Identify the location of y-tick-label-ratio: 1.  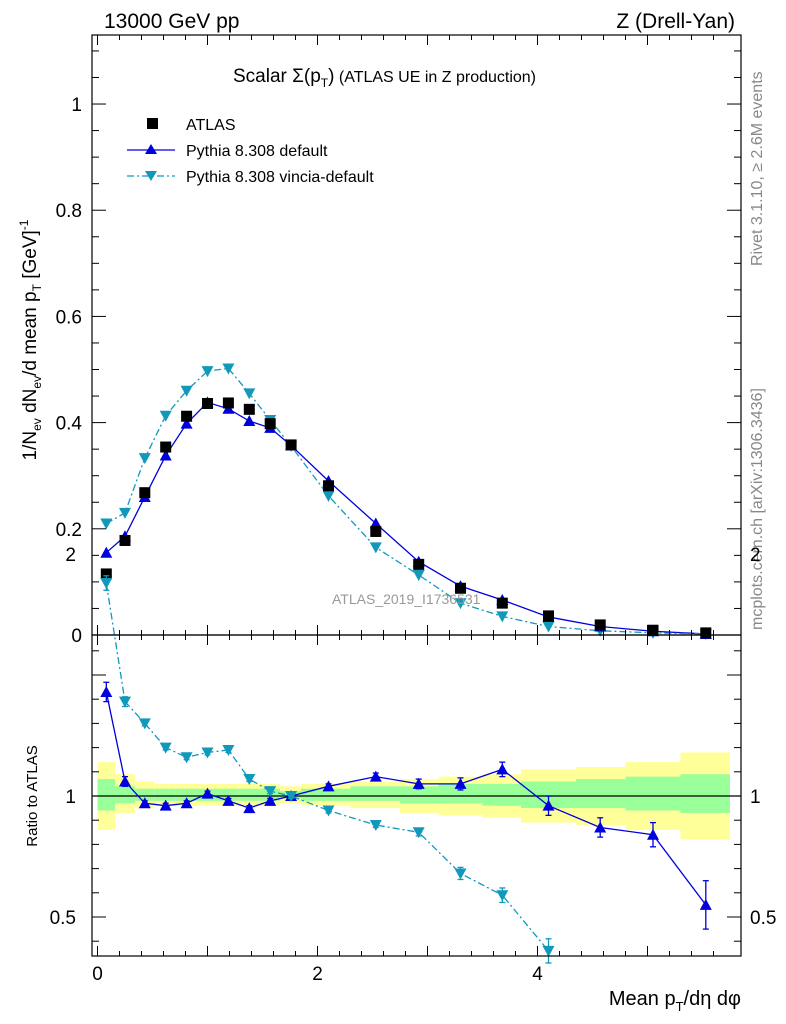
(70, 797).